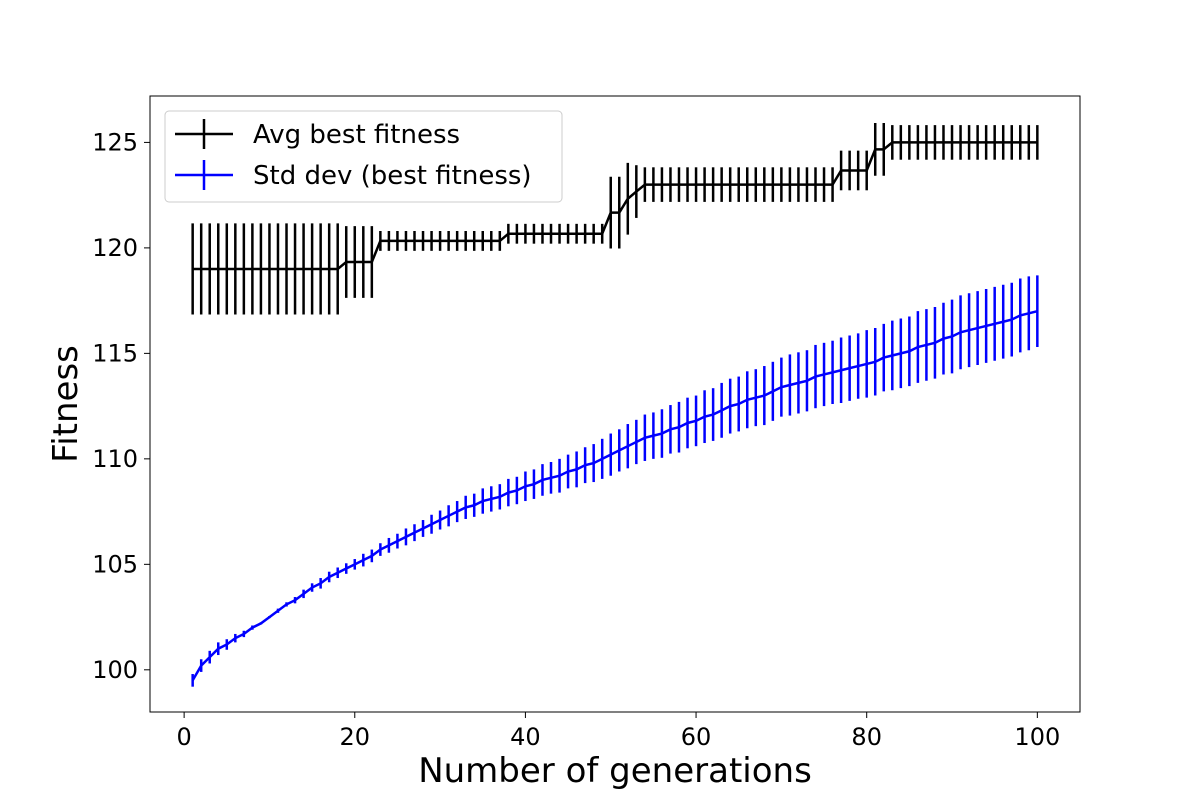 This screenshot has width=1200, height=800. I want to click on y-axis-label: Fitness, so click(66, 404).